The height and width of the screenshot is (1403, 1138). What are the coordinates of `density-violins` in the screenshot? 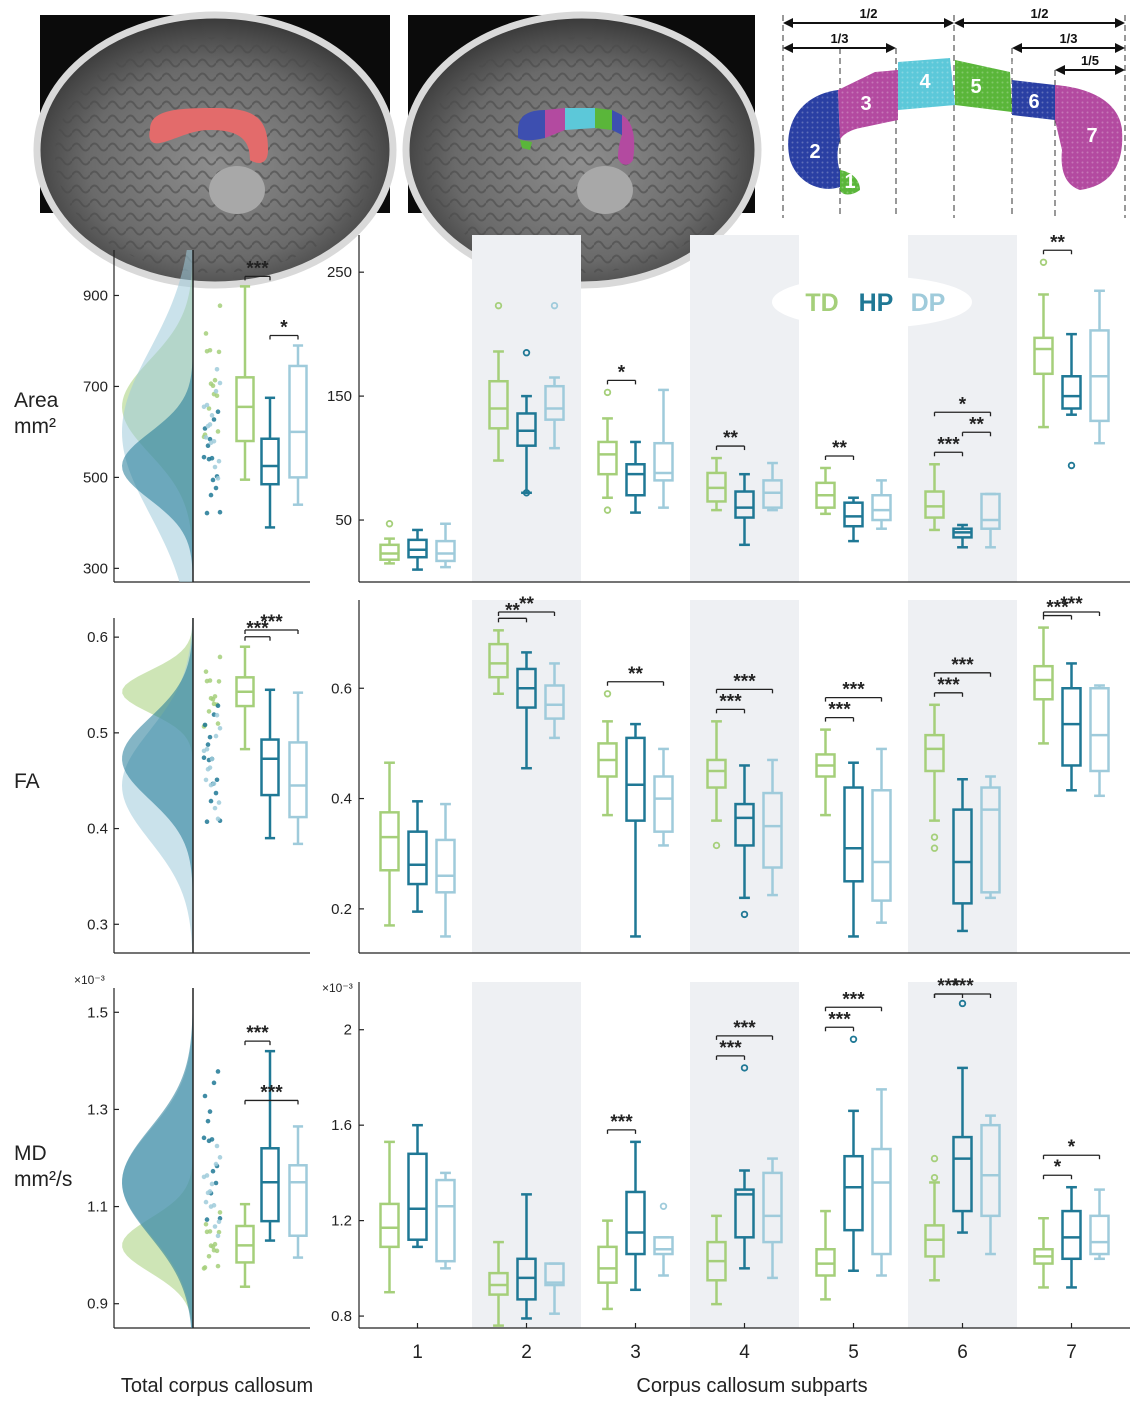 It's located at (157, 416).